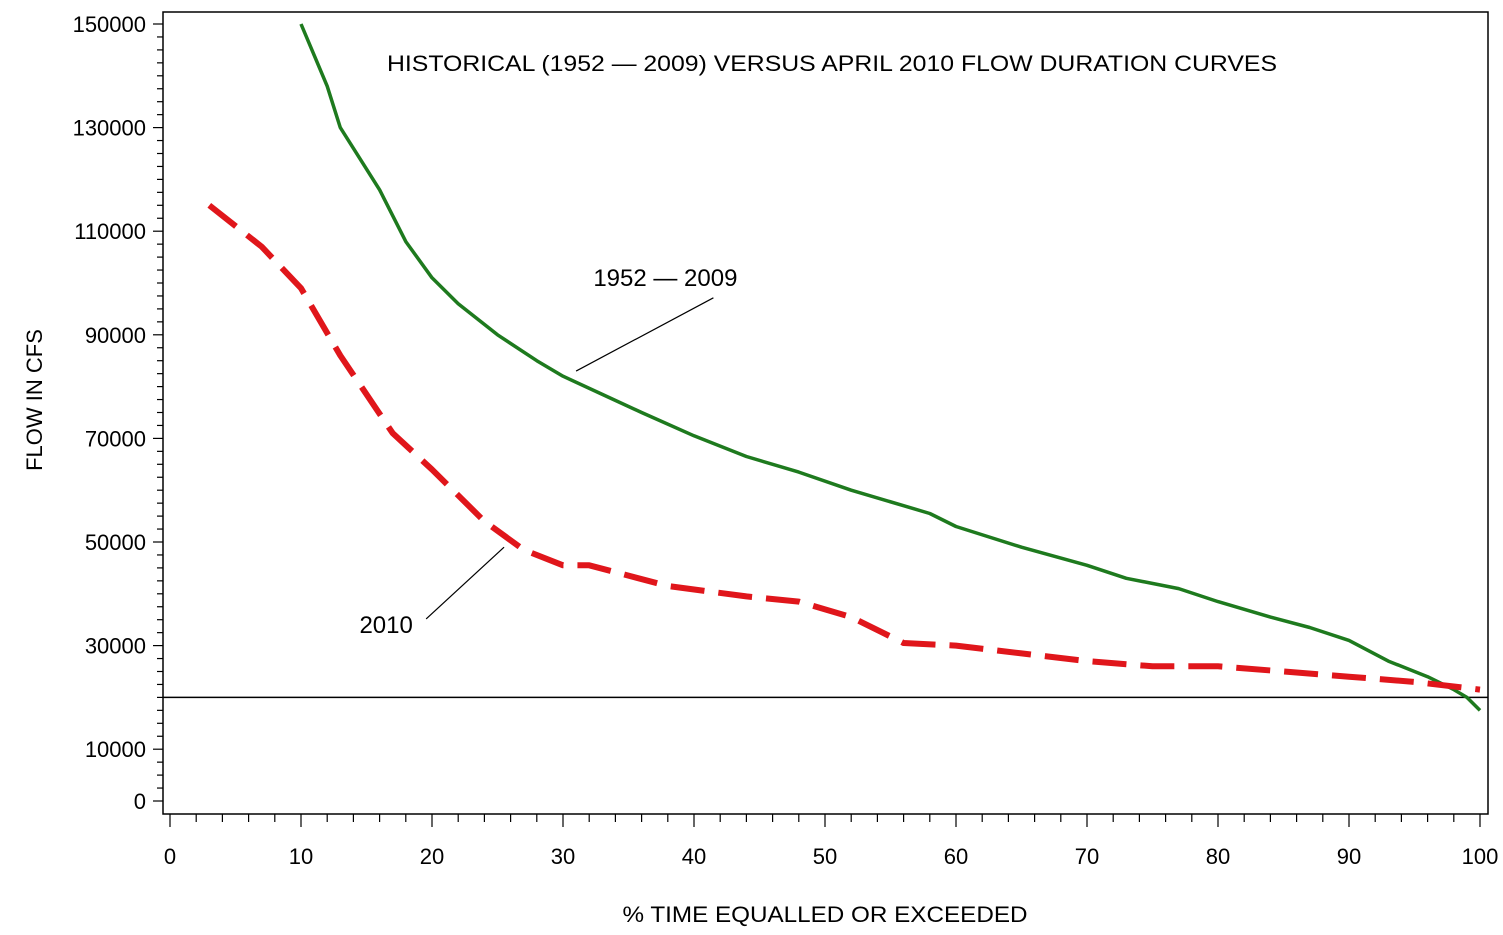 This screenshot has height=935, width=1503. Describe the element at coordinates (385, 625) in the screenshot. I see `annotation-label-2: 2010` at that location.